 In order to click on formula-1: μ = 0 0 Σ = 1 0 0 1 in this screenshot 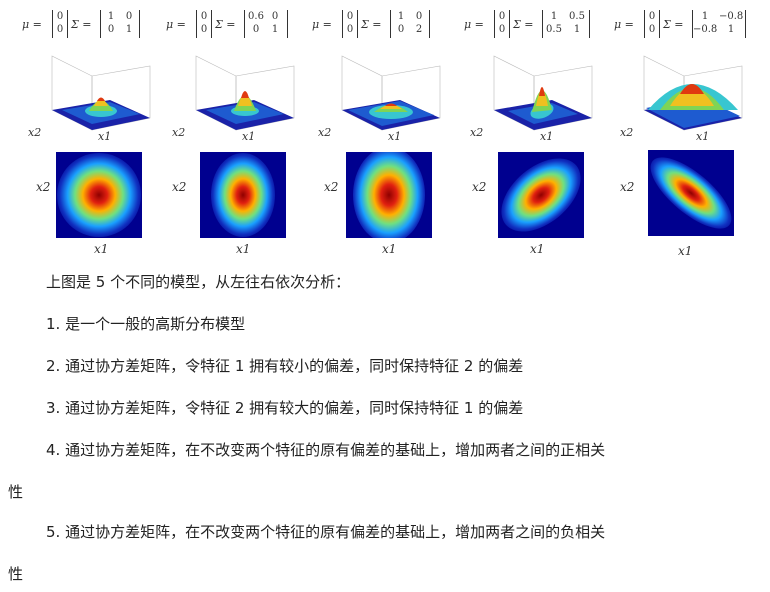, I will do `click(89, 25)`.